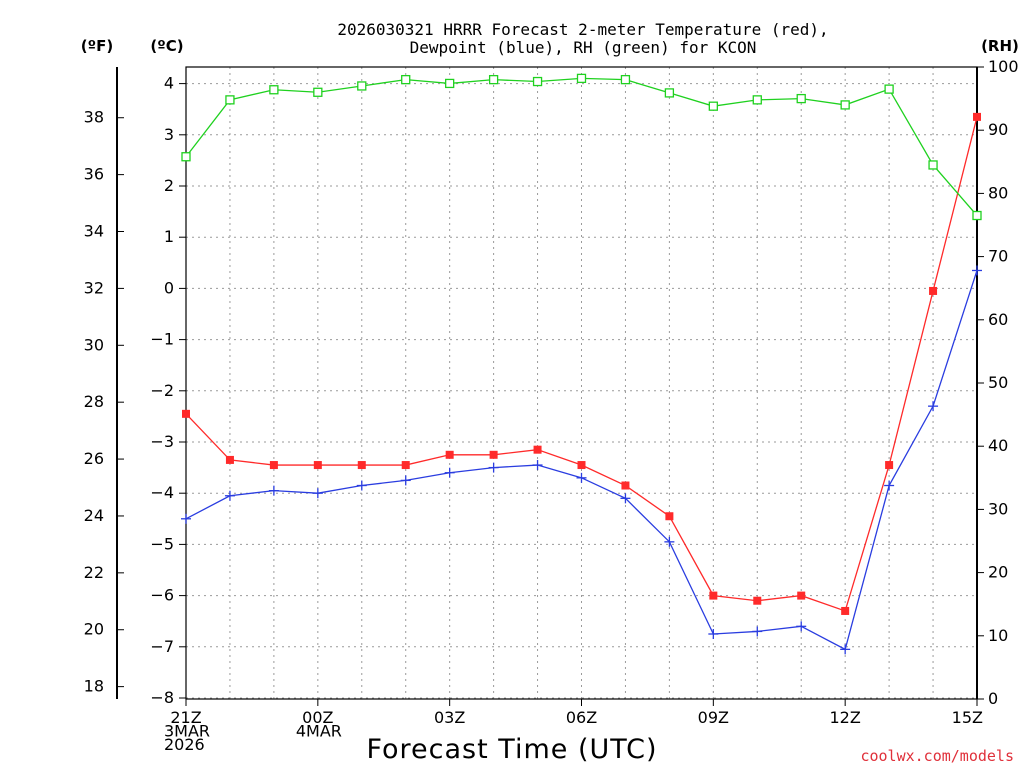 Image resolution: width=1024 pixels, height=768 pixels. Describe the element at coordinates (583, 47) in the screenshot. I see `chart-title-line2: Dewpoint (blue), RH (green) for KCON` at that location.